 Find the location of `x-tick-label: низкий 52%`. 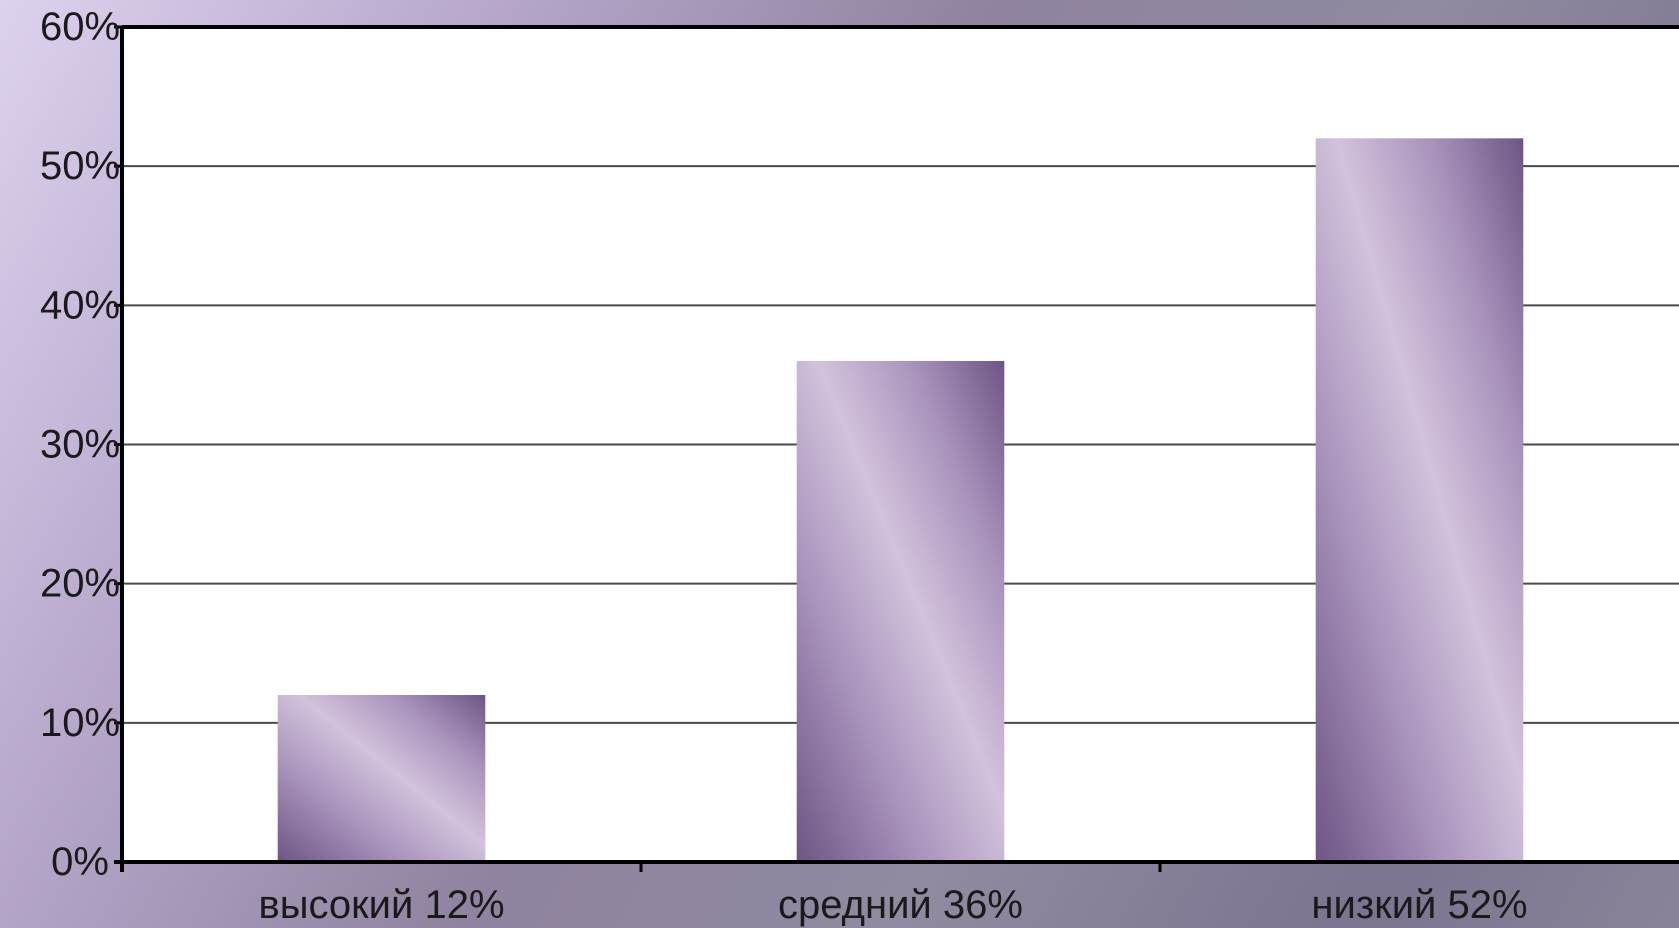

x-tick-label: низкий 52% is located at coordinates (1419, 905).